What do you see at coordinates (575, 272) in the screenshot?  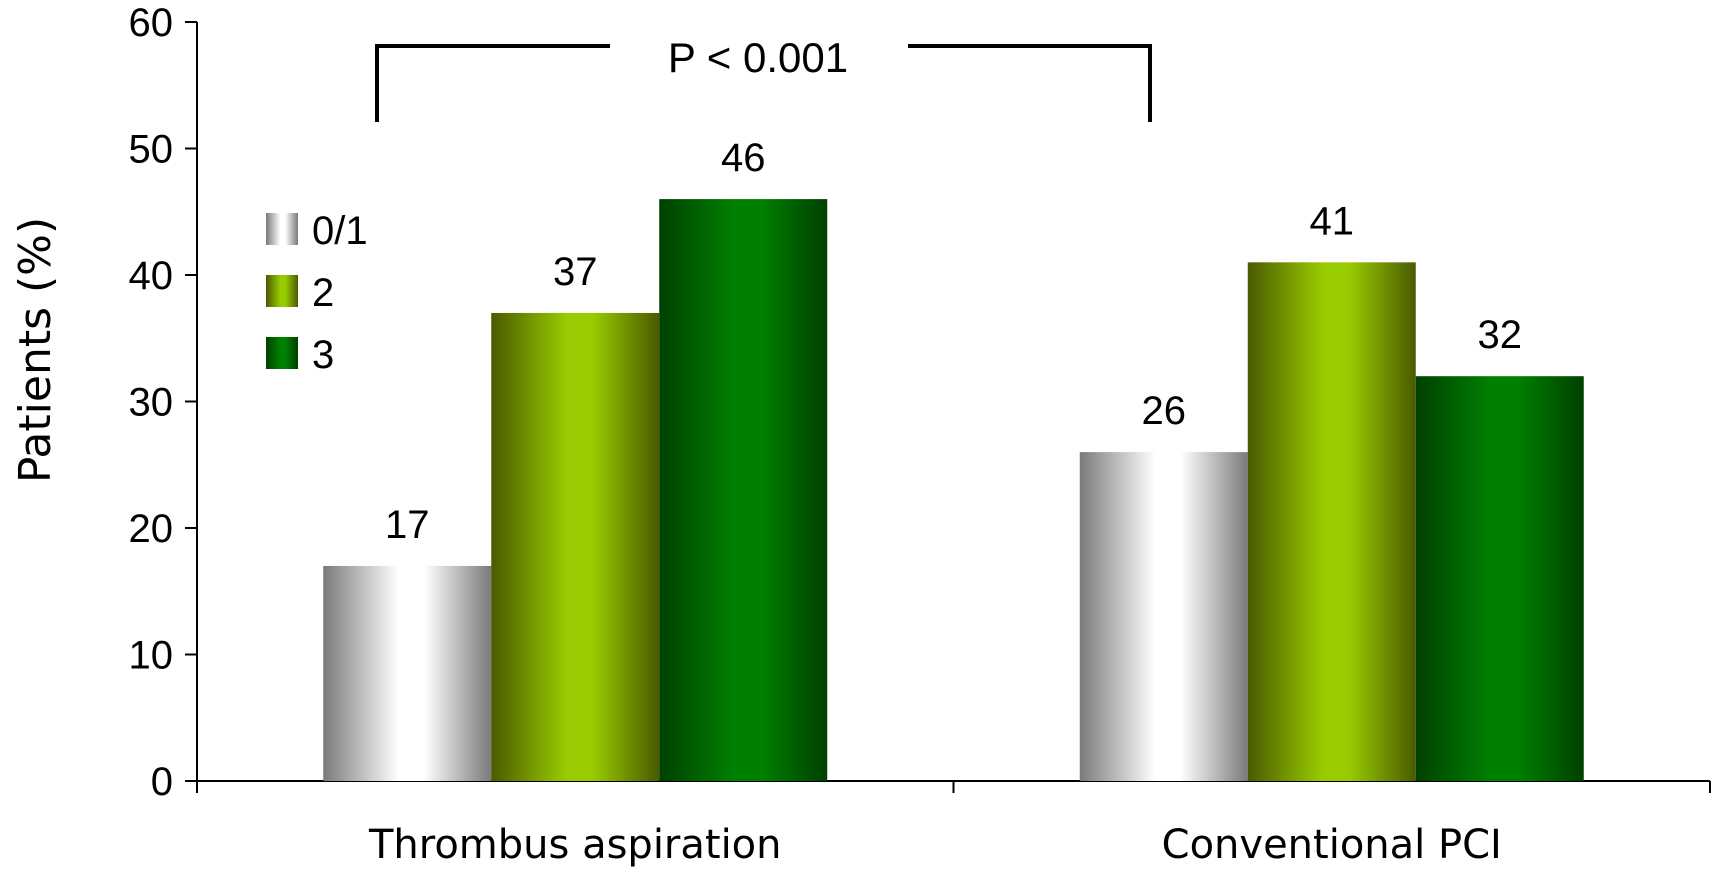 I see `data-label: 37` at bounding box center [575, 272].